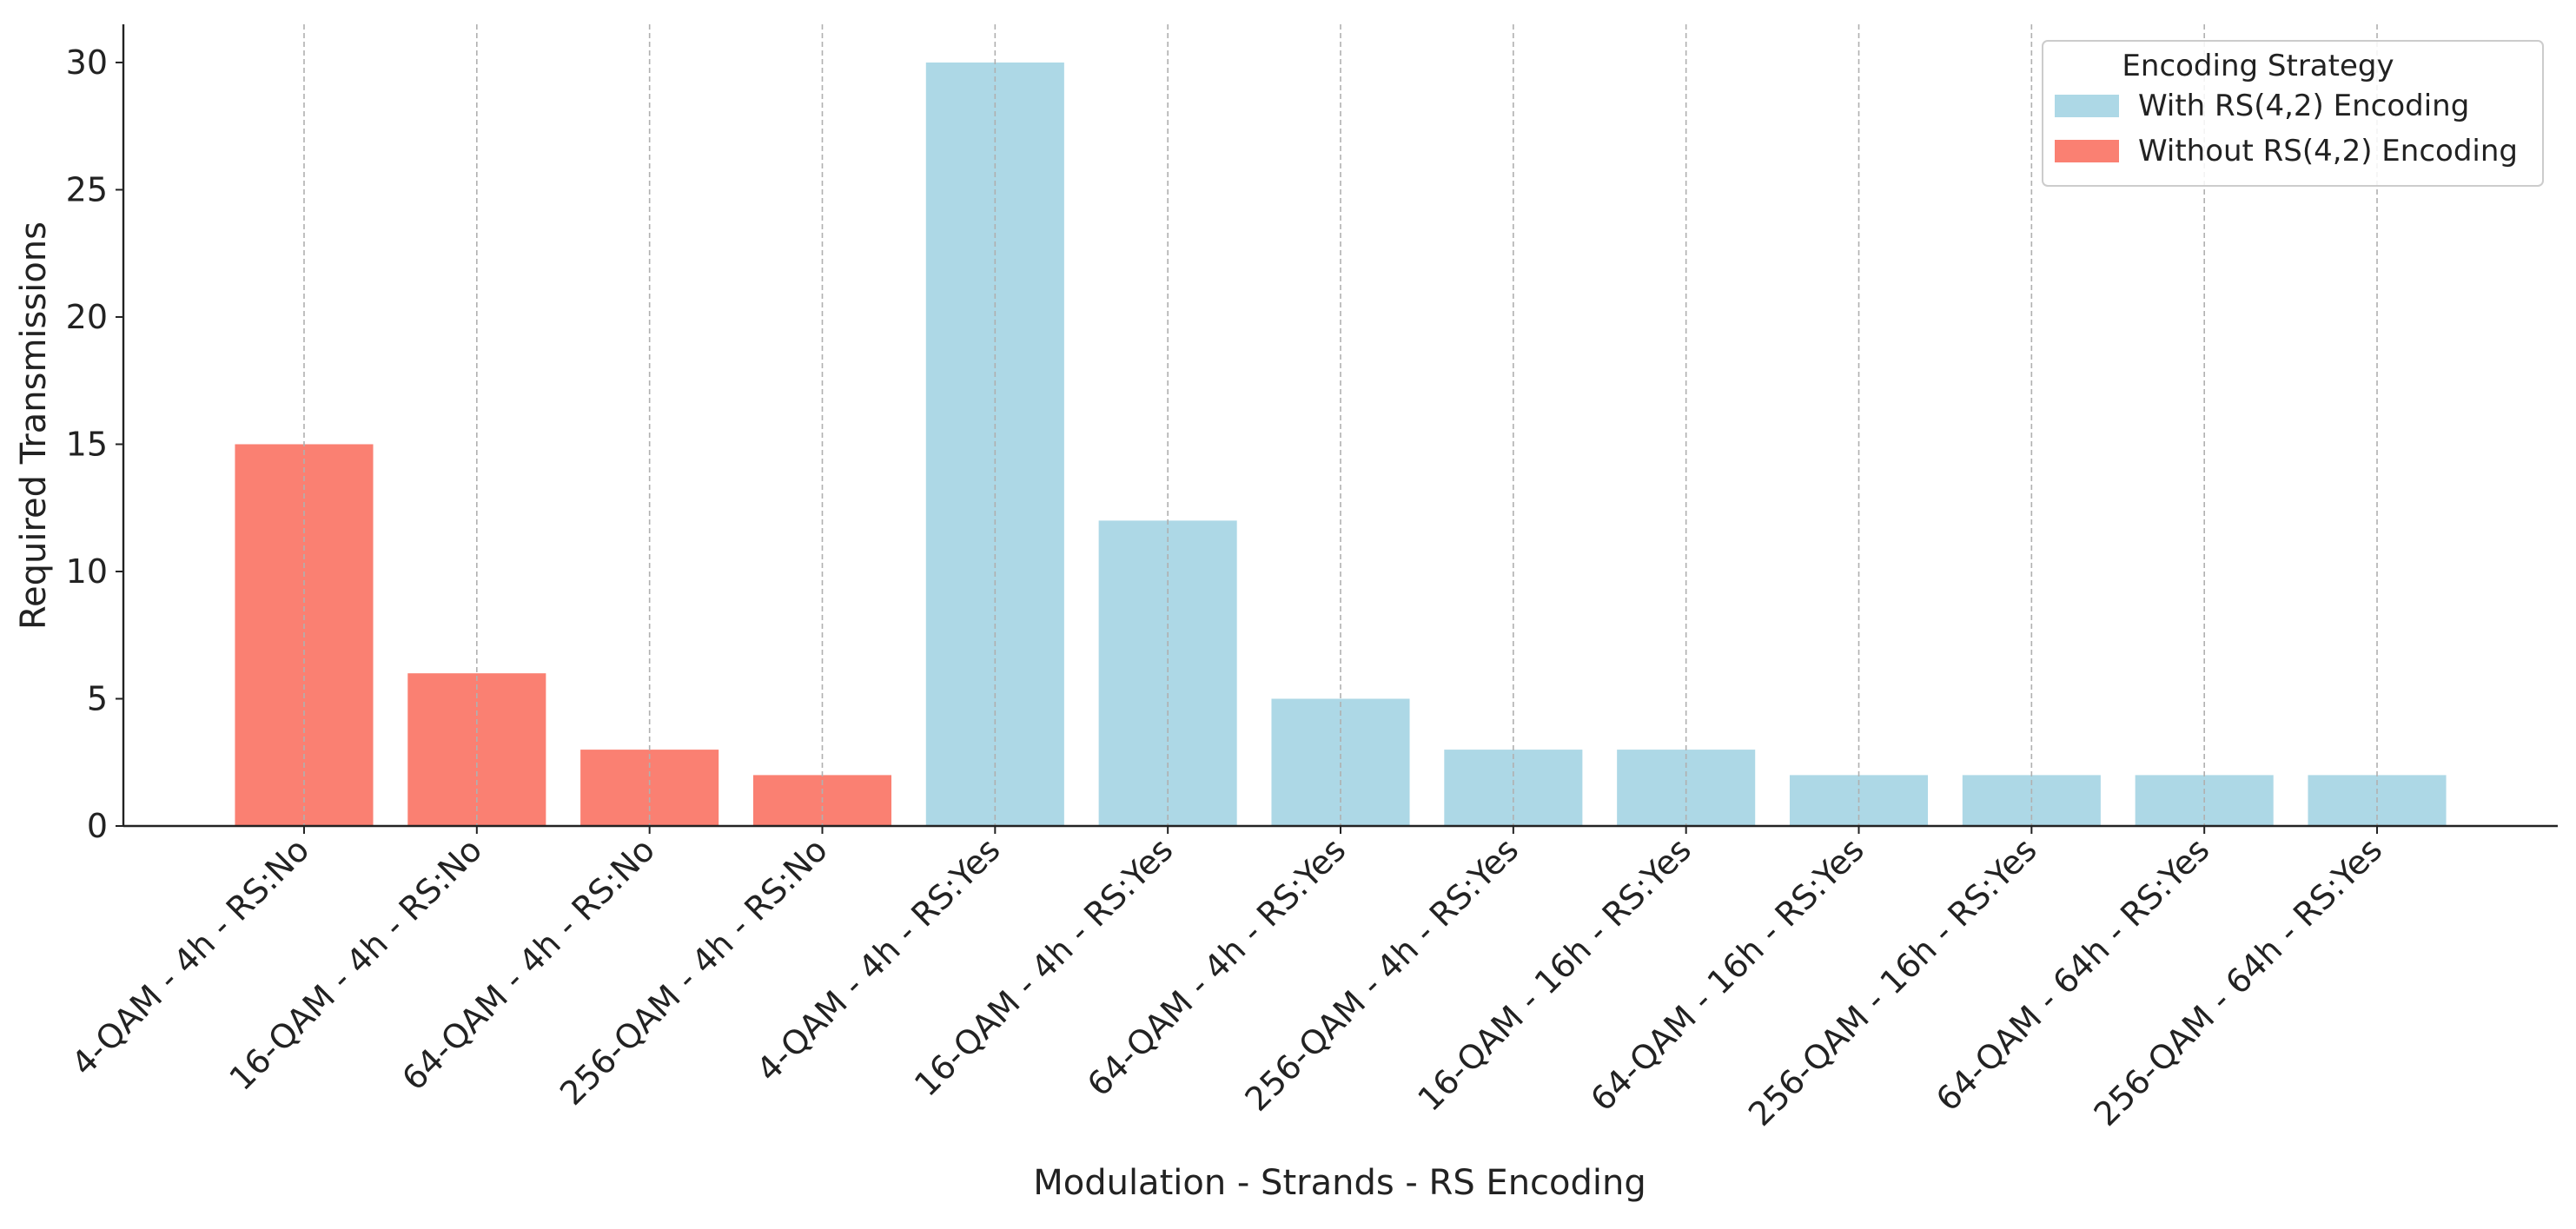 The height and width of the screenshot is (1229, 2576). What do you see at coordinates (2238, 982) in the screenshot?
I see `x-tick-label: 256-QAM - 64h - RS:Yes` at bounding box center [2238, 982].